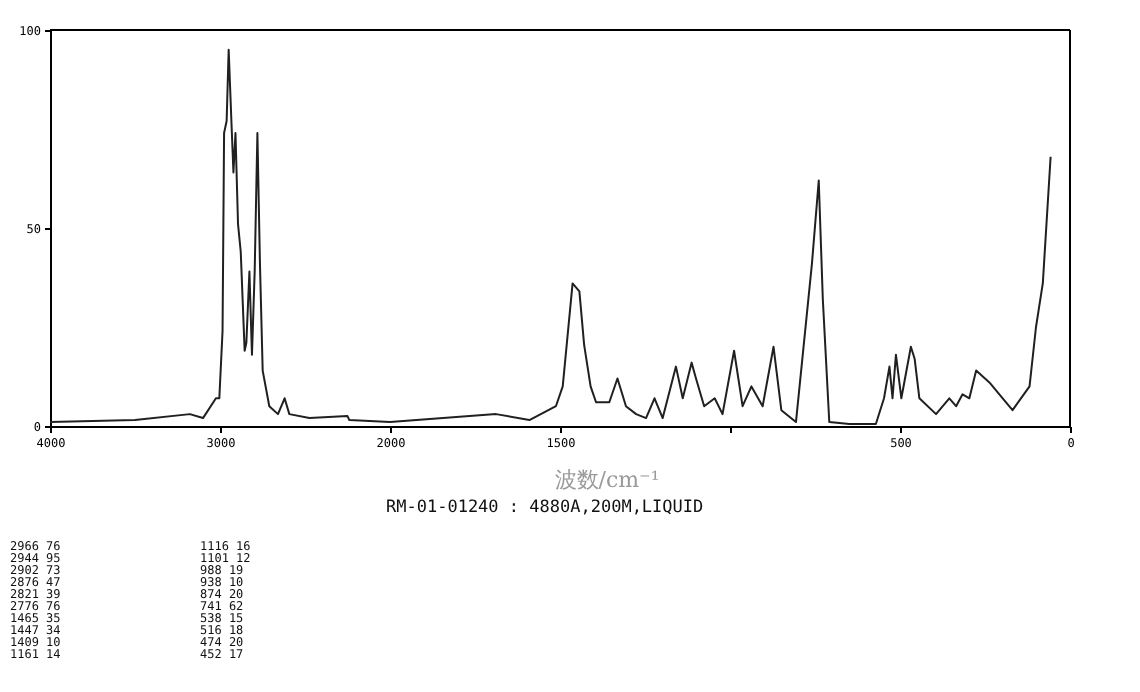  Describe the element at coordinates (607, 480) in the screenshot. I see `x-axis-title: 波数/cm⁻¹` at that location.